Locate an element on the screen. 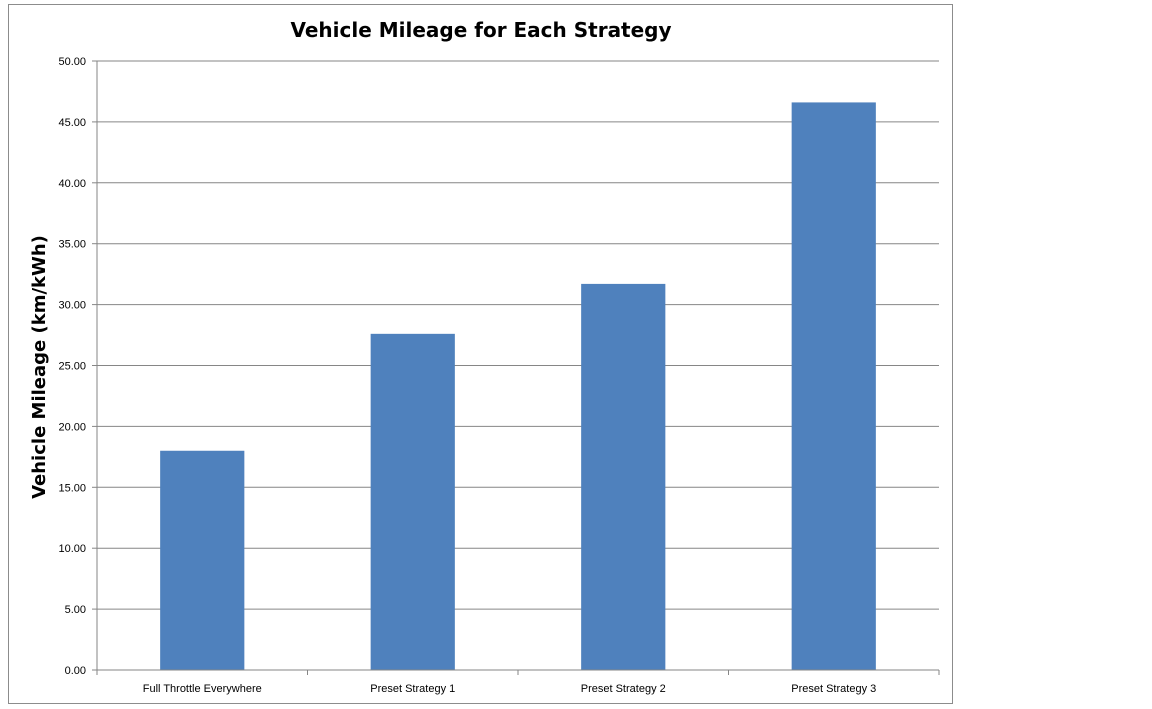 Image resolution: width=1152 pixels, height=709 pixels. x-tick-label: Preset Strategy 1 is located at coordinates (412, 689).